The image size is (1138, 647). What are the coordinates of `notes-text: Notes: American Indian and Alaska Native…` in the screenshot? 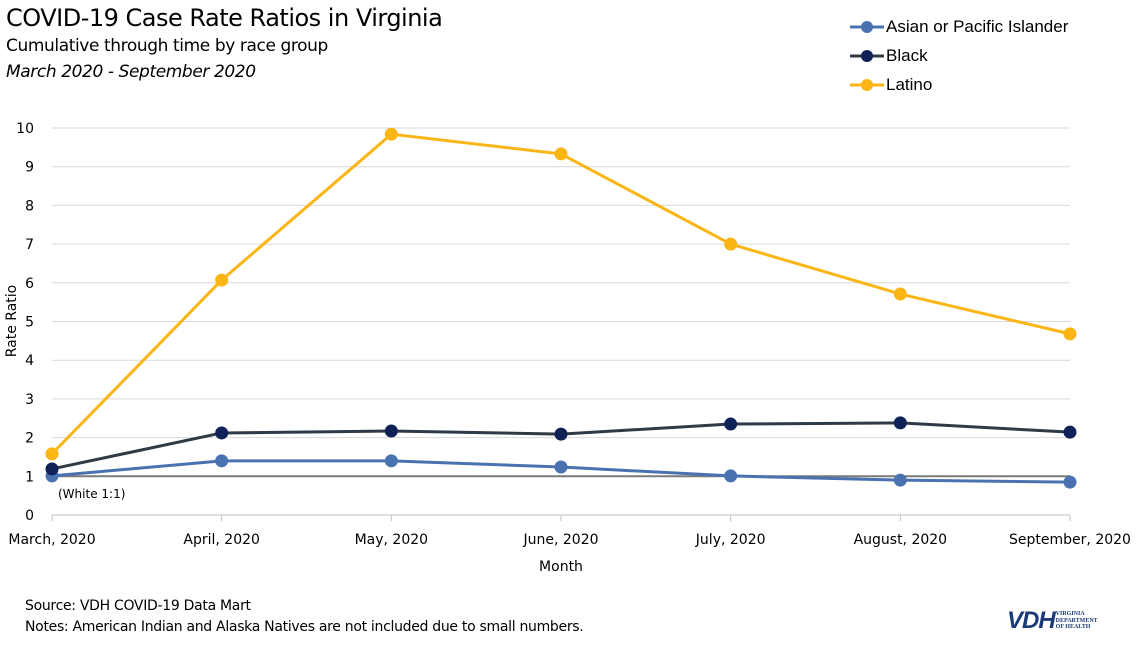 It's located at (304, 627).